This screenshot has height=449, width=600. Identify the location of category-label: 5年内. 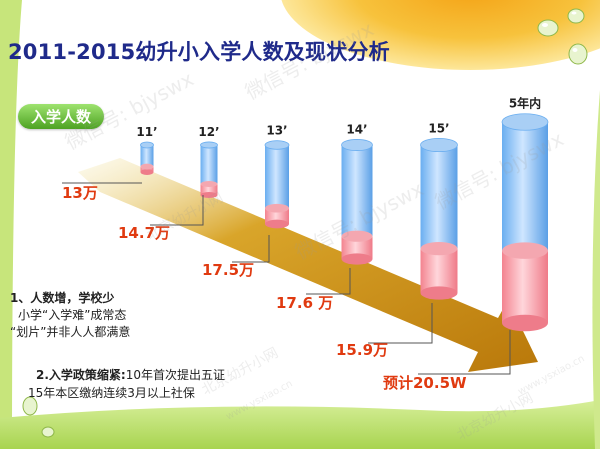
(525, 103).